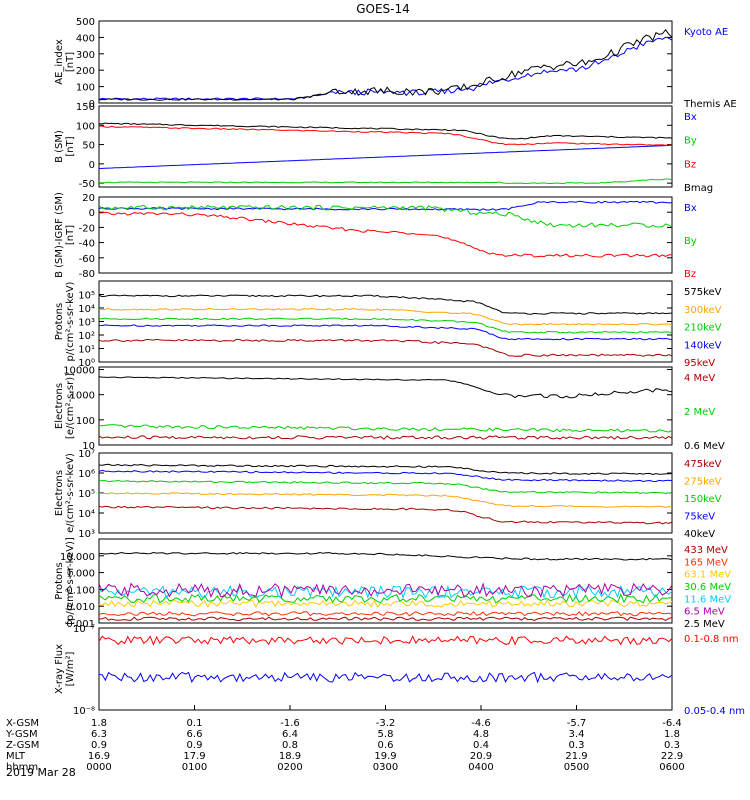 Image resolution: width=750 pixels, height=800 pixels. Describe the element at coordinates (706, 550) in the screenshot. I see `legend-entry: 433 MeV` at that location.